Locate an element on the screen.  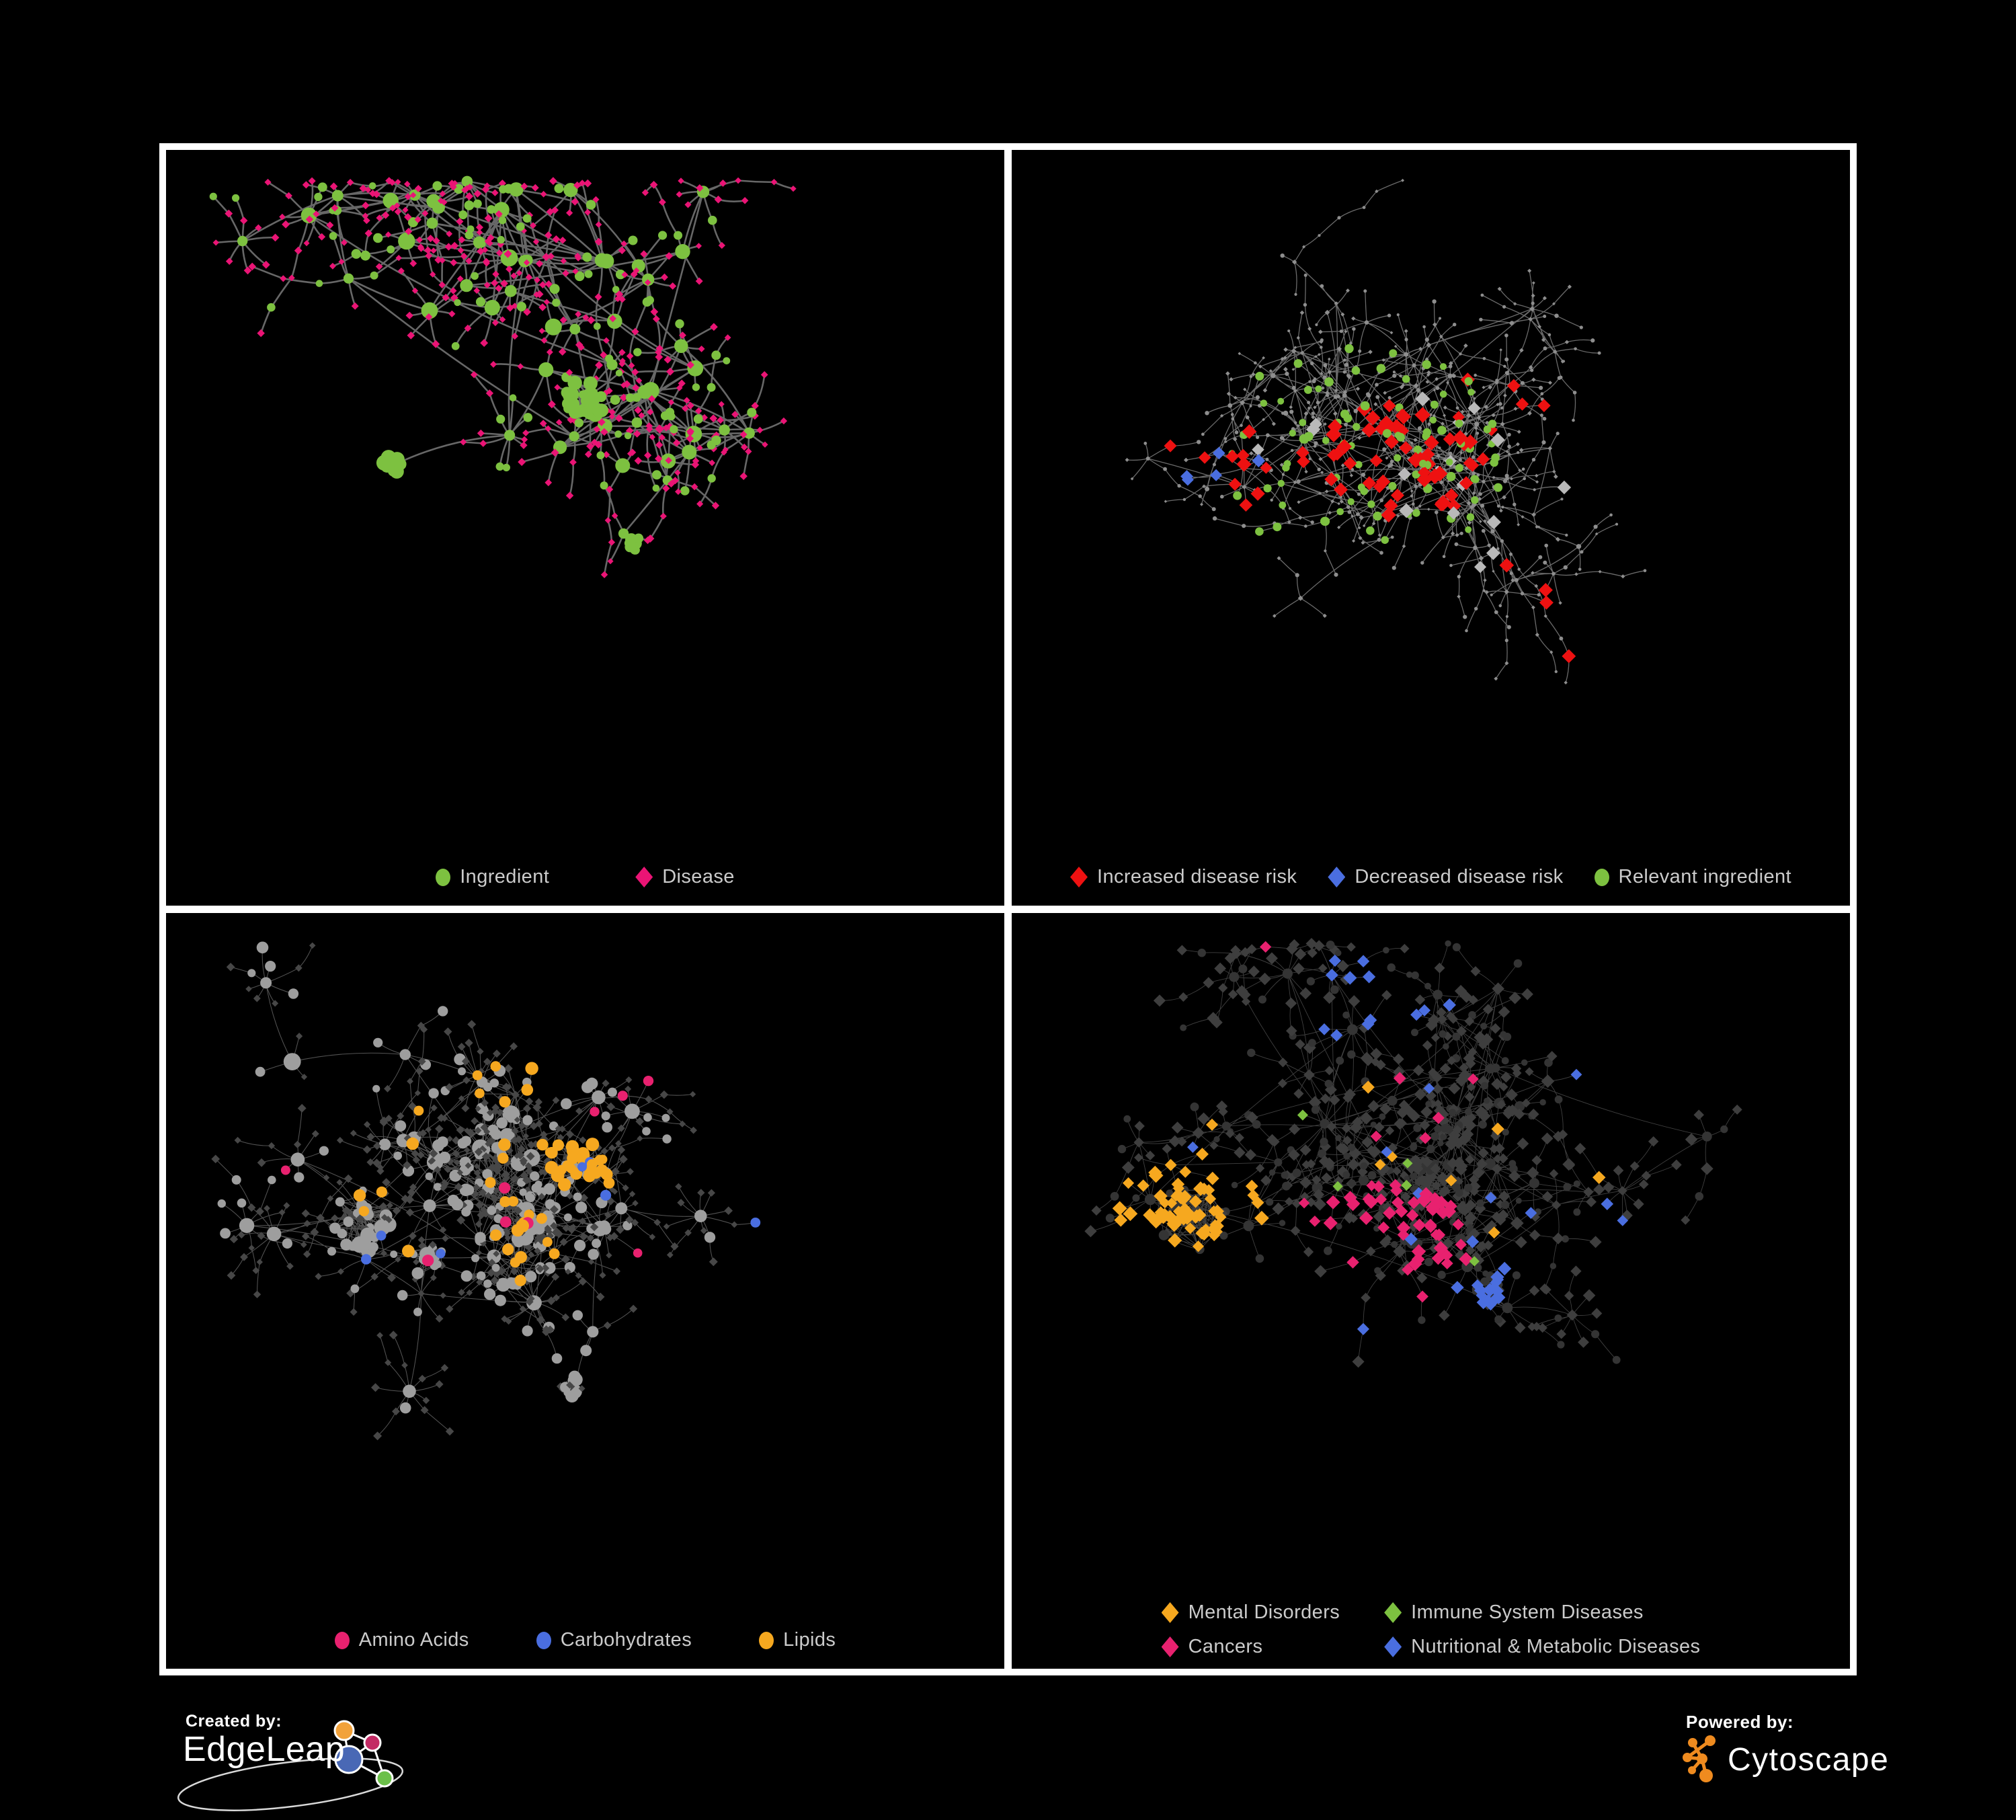
legend-label: Lipids is located at coordinates (809, 1640).